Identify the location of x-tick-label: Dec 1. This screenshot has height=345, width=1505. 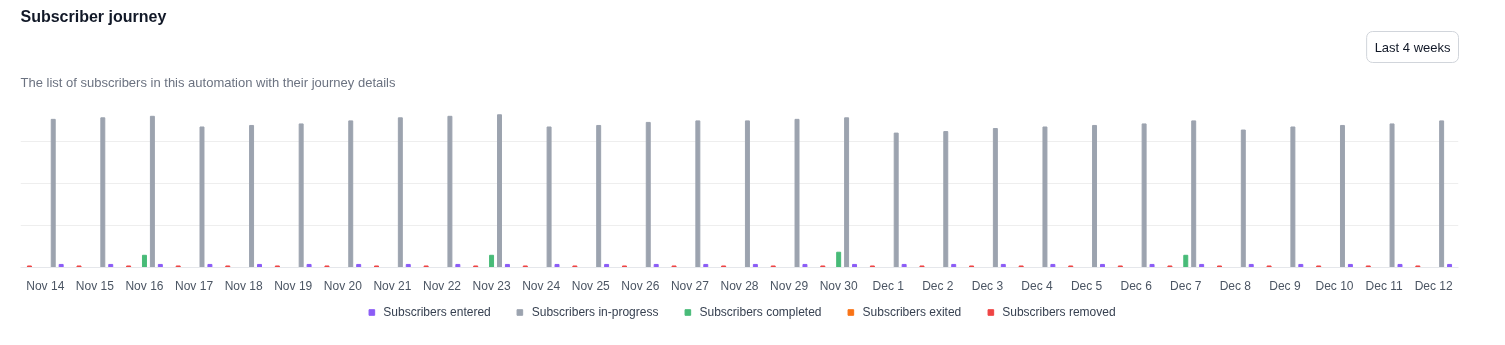
(888, 285).